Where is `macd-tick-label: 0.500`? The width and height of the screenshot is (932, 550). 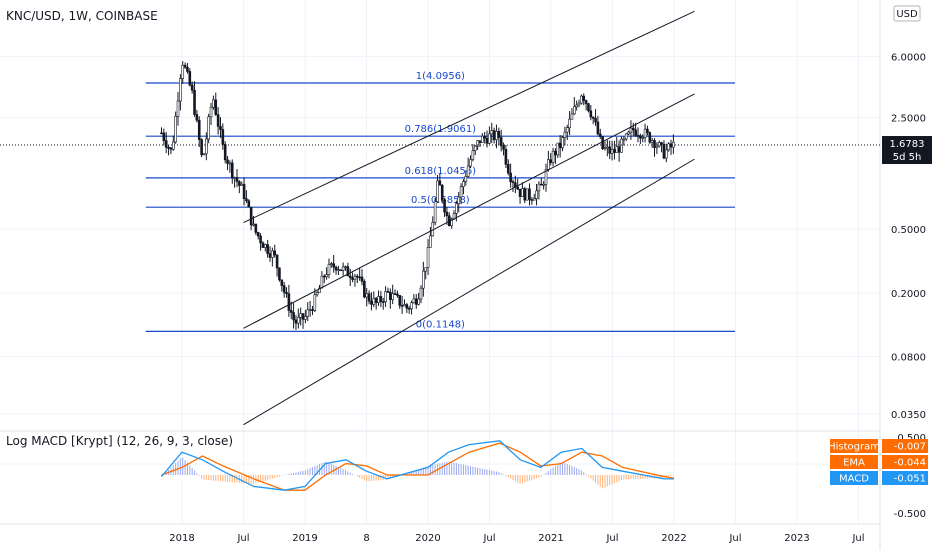
macd-tick-label: 0.500 is located at coordinates (911, 438).